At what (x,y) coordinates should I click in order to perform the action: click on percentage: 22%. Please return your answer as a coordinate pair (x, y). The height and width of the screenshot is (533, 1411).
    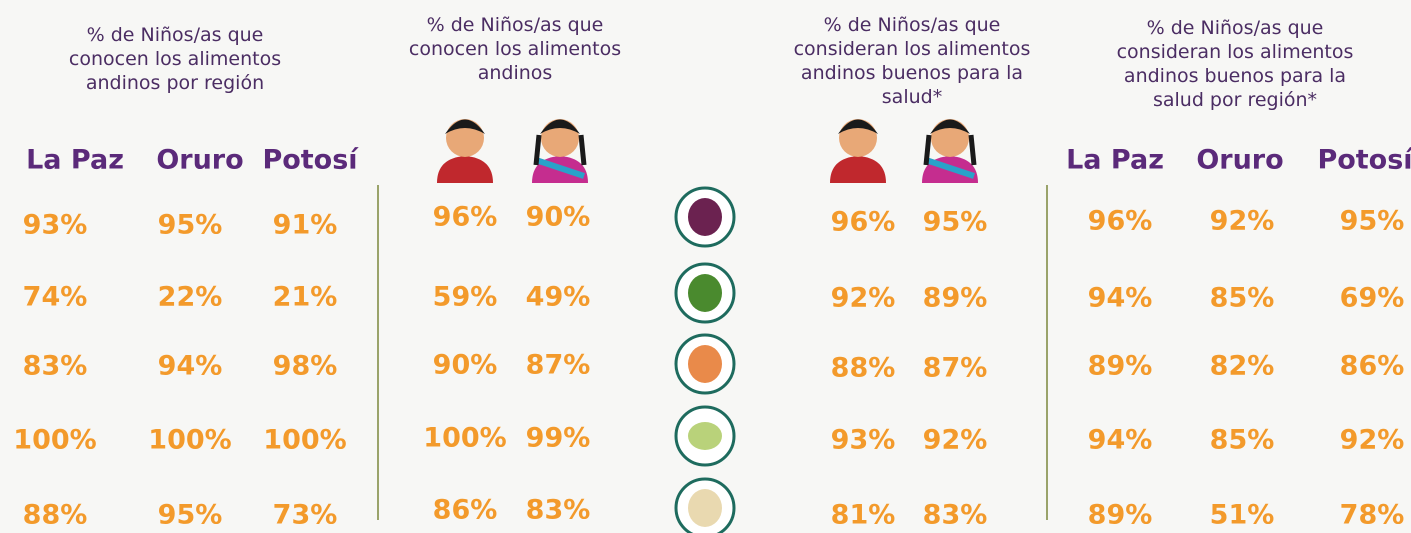
    Looking at the image, I should click on (190, 297).